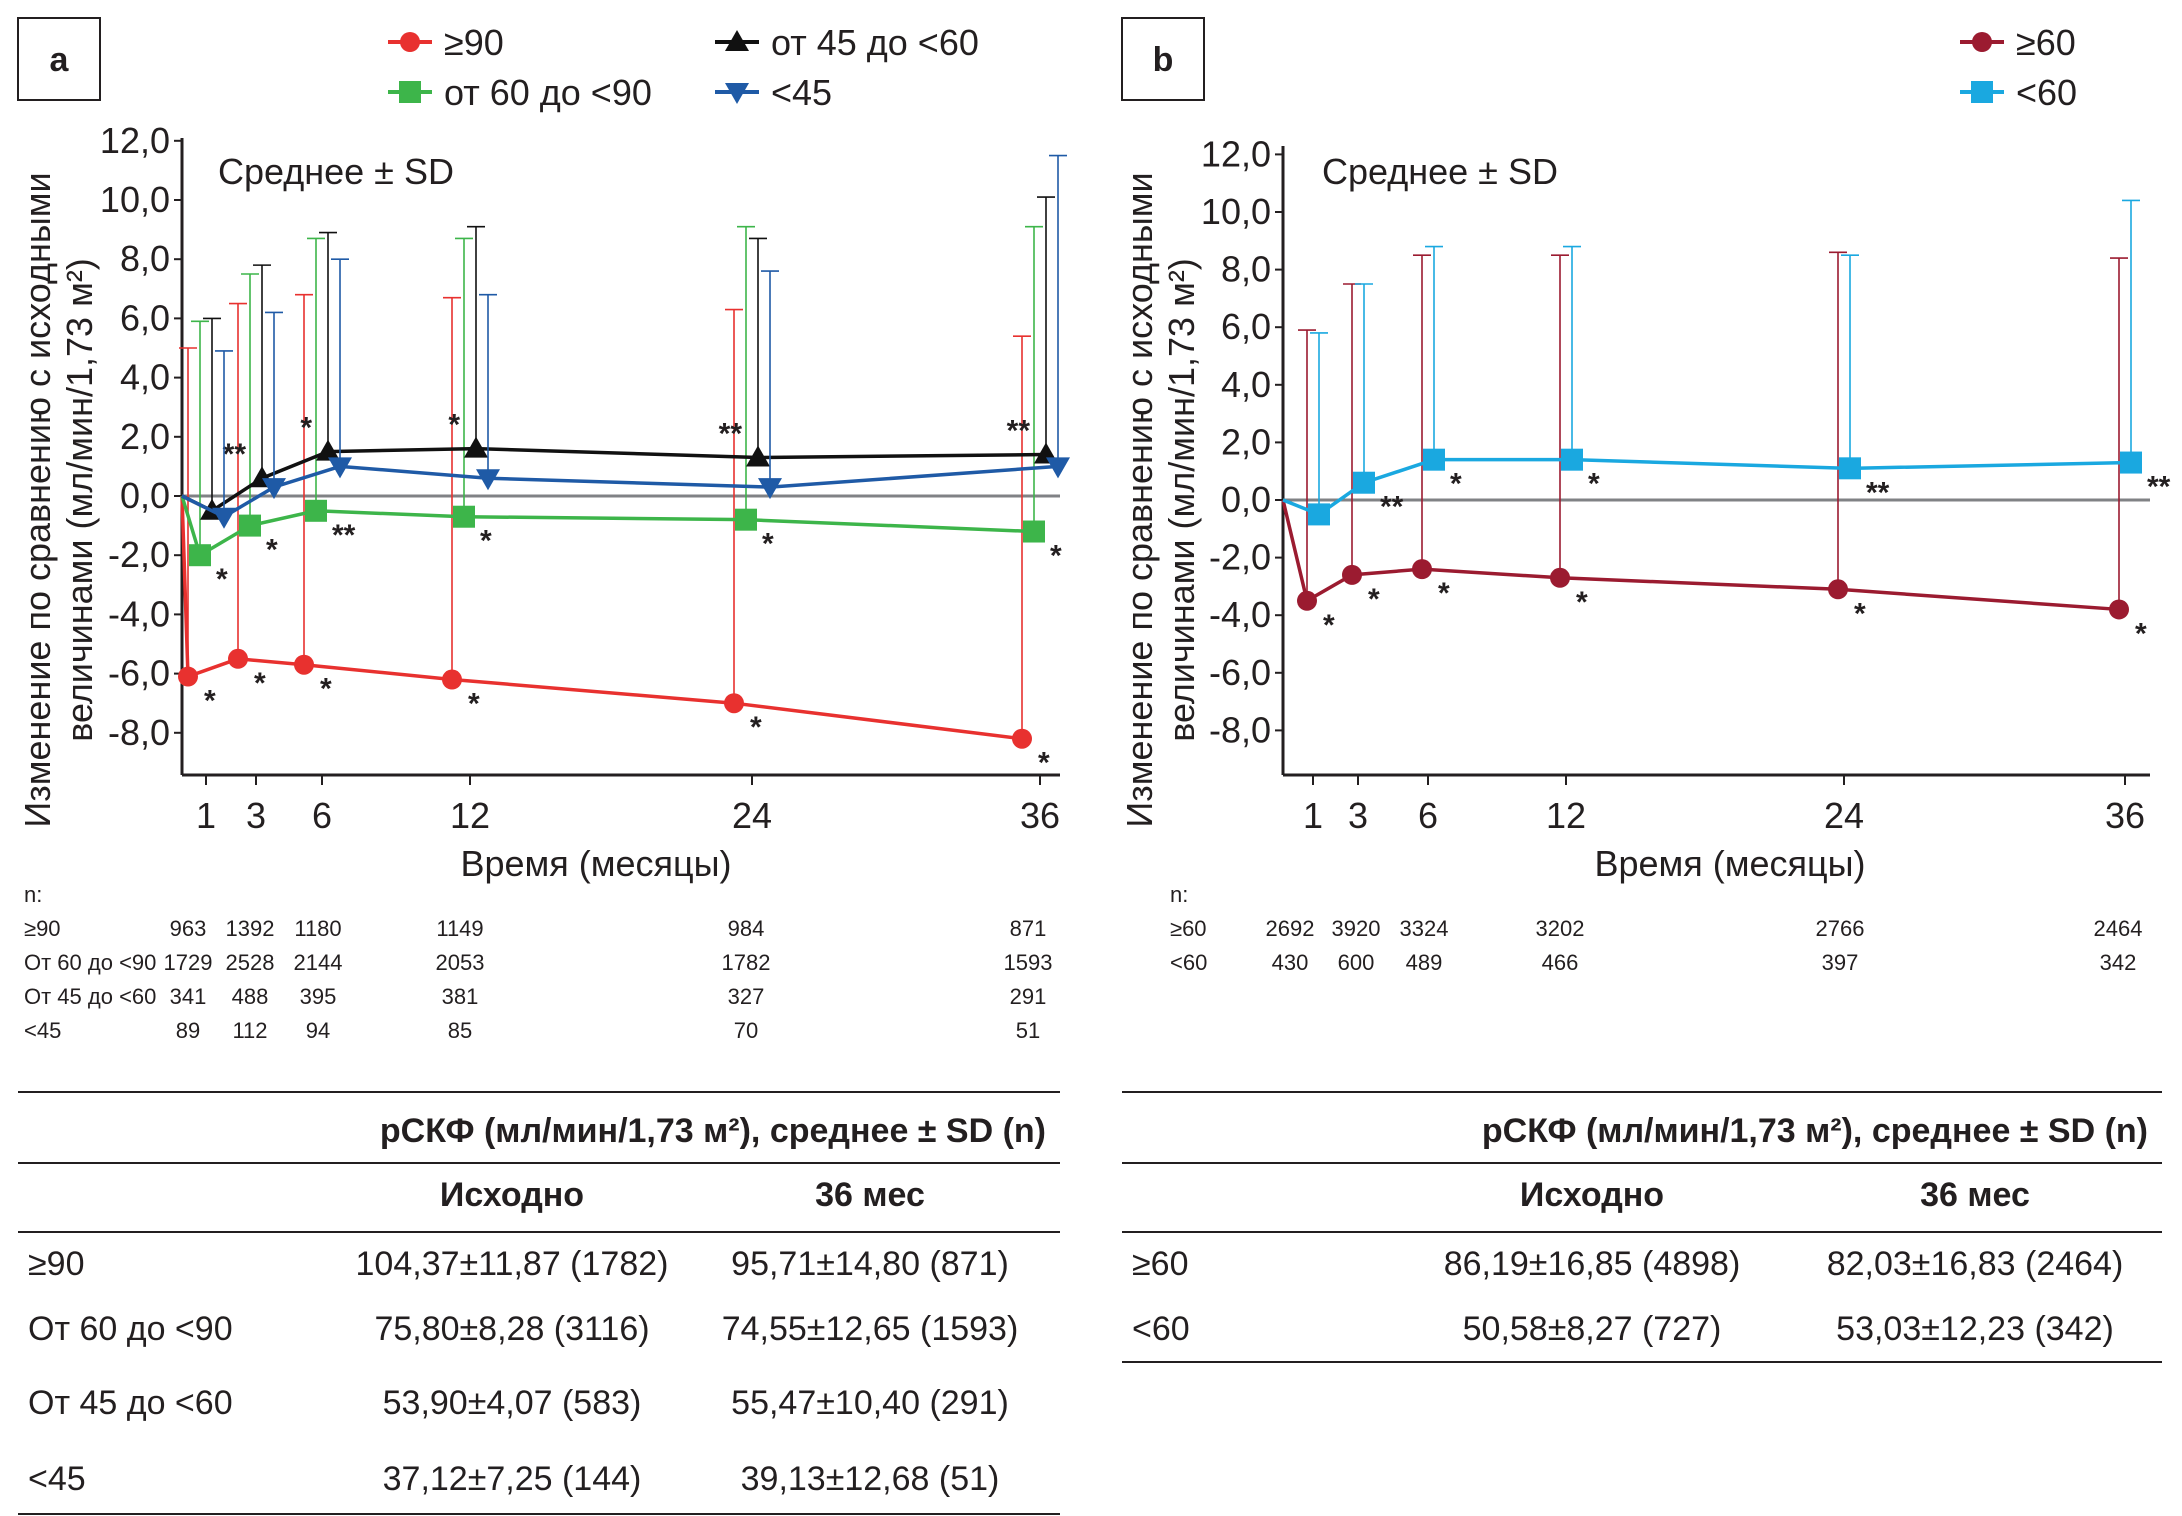 Image resolution: width=2182 pixels, height=1516 pixels. Describe the element at coordinates (37, 499) in the screenshot. I see `y-axis-title-line1: Изменение по сравнению с исходными` at that location.